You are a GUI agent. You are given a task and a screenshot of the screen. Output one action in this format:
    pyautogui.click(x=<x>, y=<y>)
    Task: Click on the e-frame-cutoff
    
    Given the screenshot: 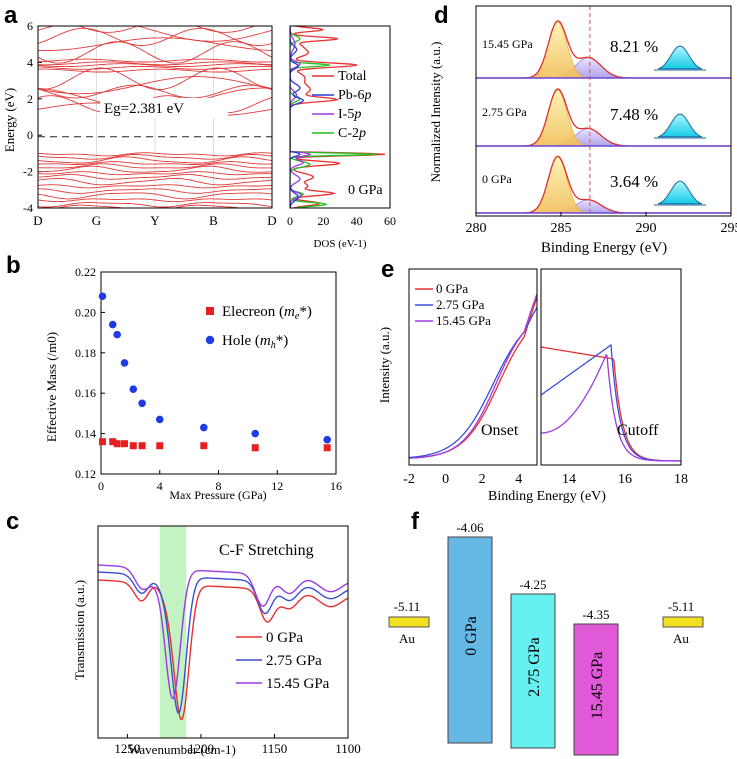 What is the action you would take?
    pyautogui.click(x=611, y=367)
    